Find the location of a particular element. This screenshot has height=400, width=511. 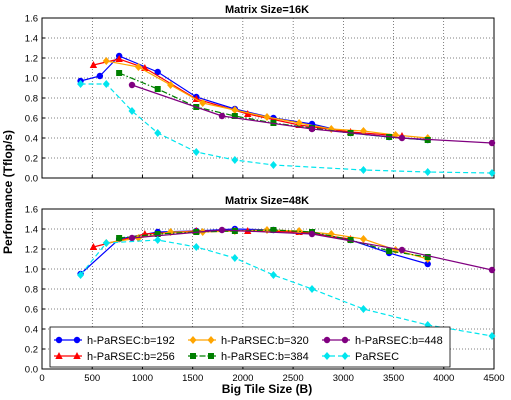

legend-label: h-PaRSEC:b=384 is located at coordinates (265, 357).